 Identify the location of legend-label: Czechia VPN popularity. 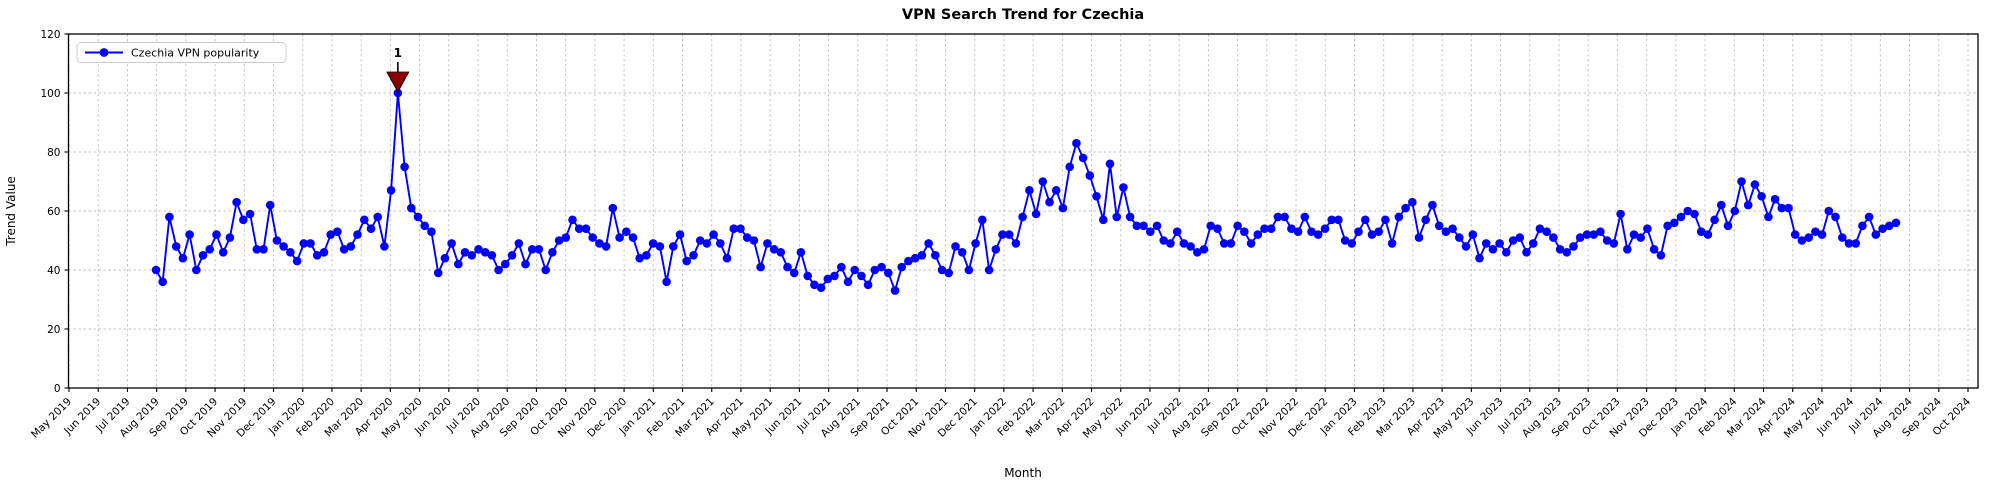
(195, 53).